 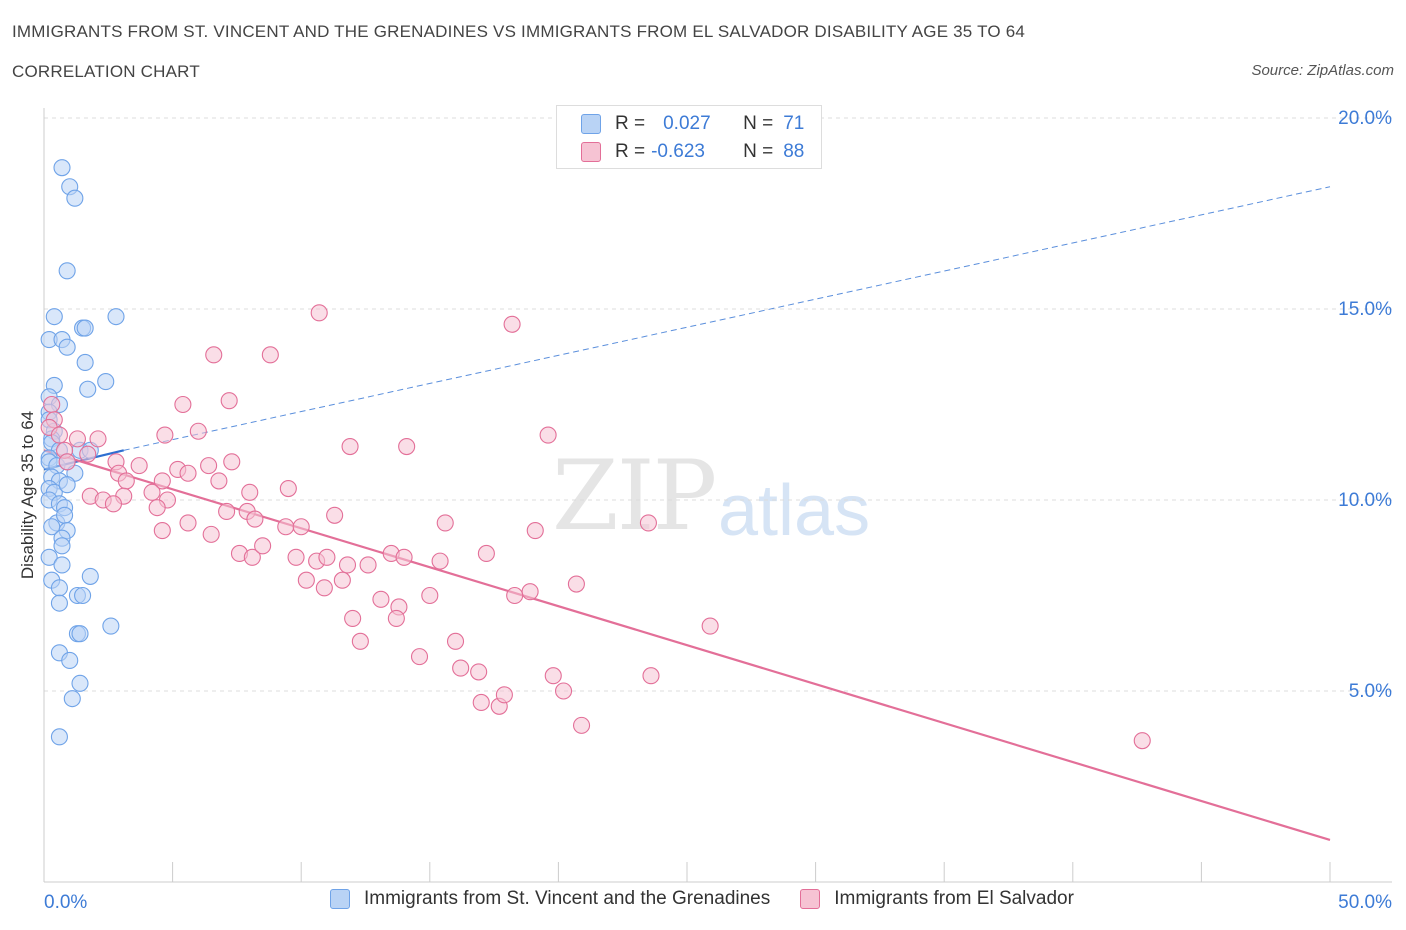 What do you see at coordinates (1370, 691) in the screenshot?
I see `y-tick-label: 5.0%` at bounding box center [1370, 691].